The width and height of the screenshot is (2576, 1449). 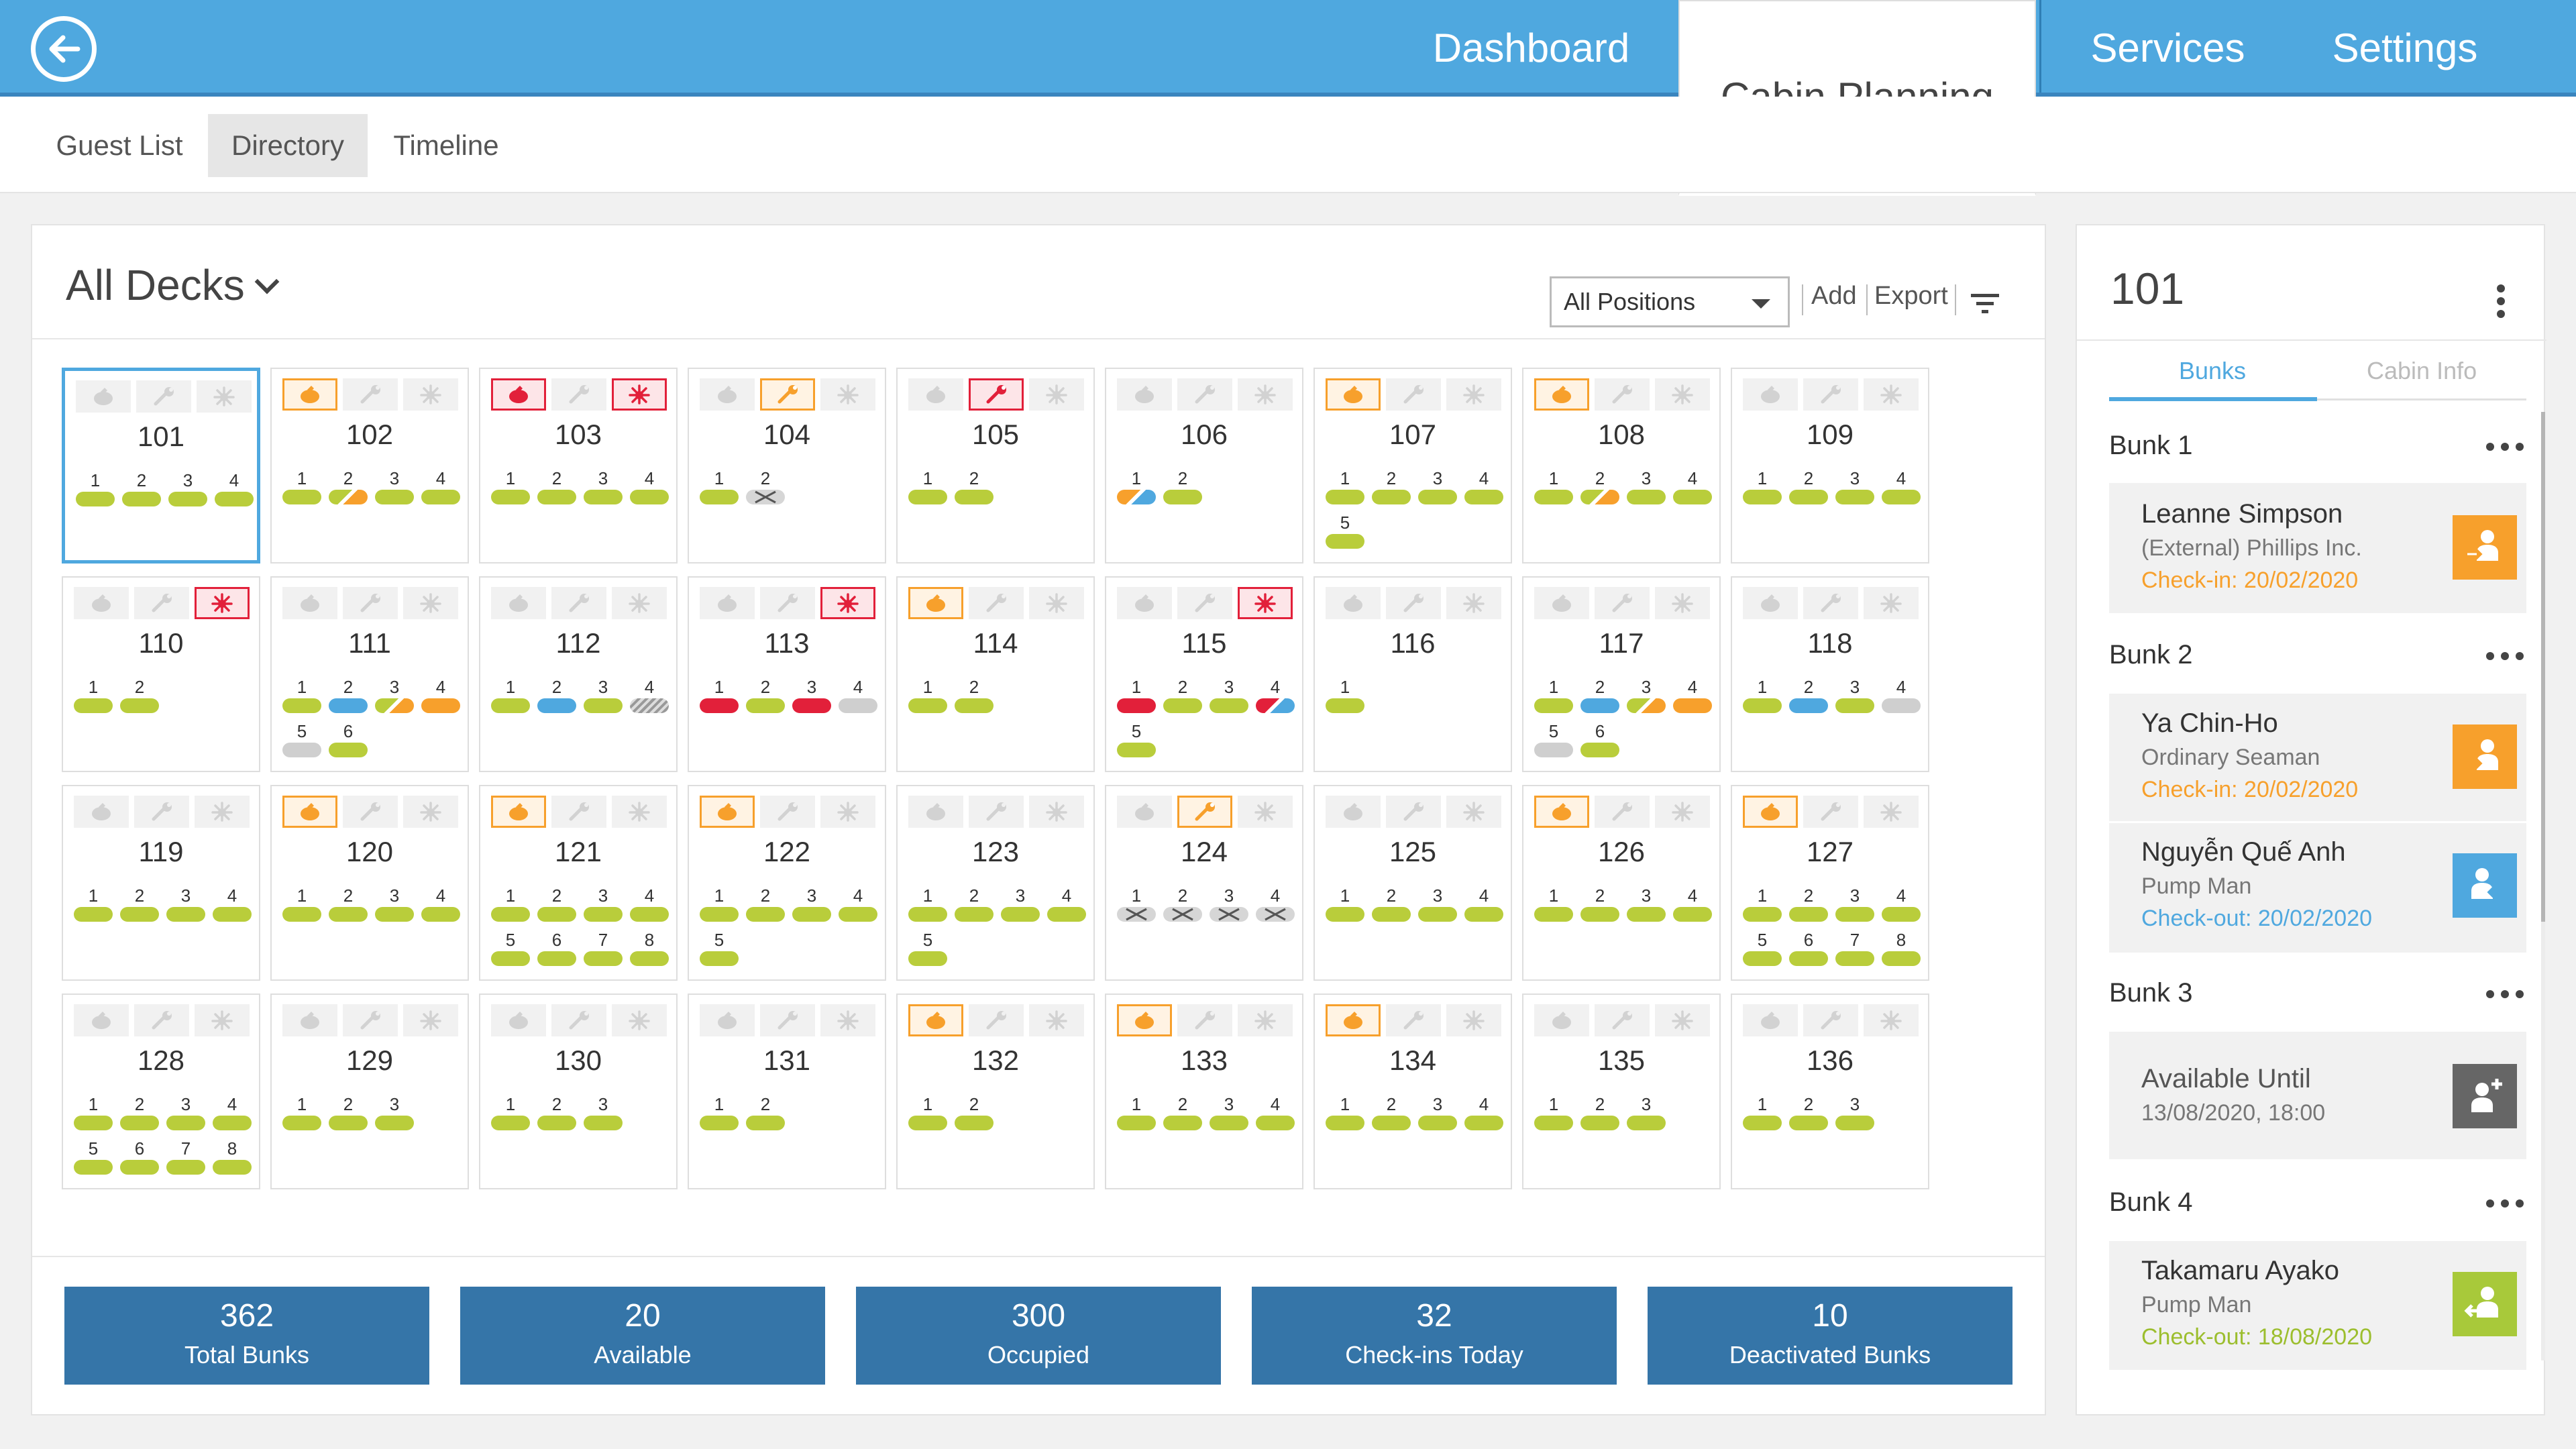 What do you see at coordinates (369, 1091) in the screenshot?
I see `cabin-card: 129 1 2 3` at bounding box center [369, 1091].